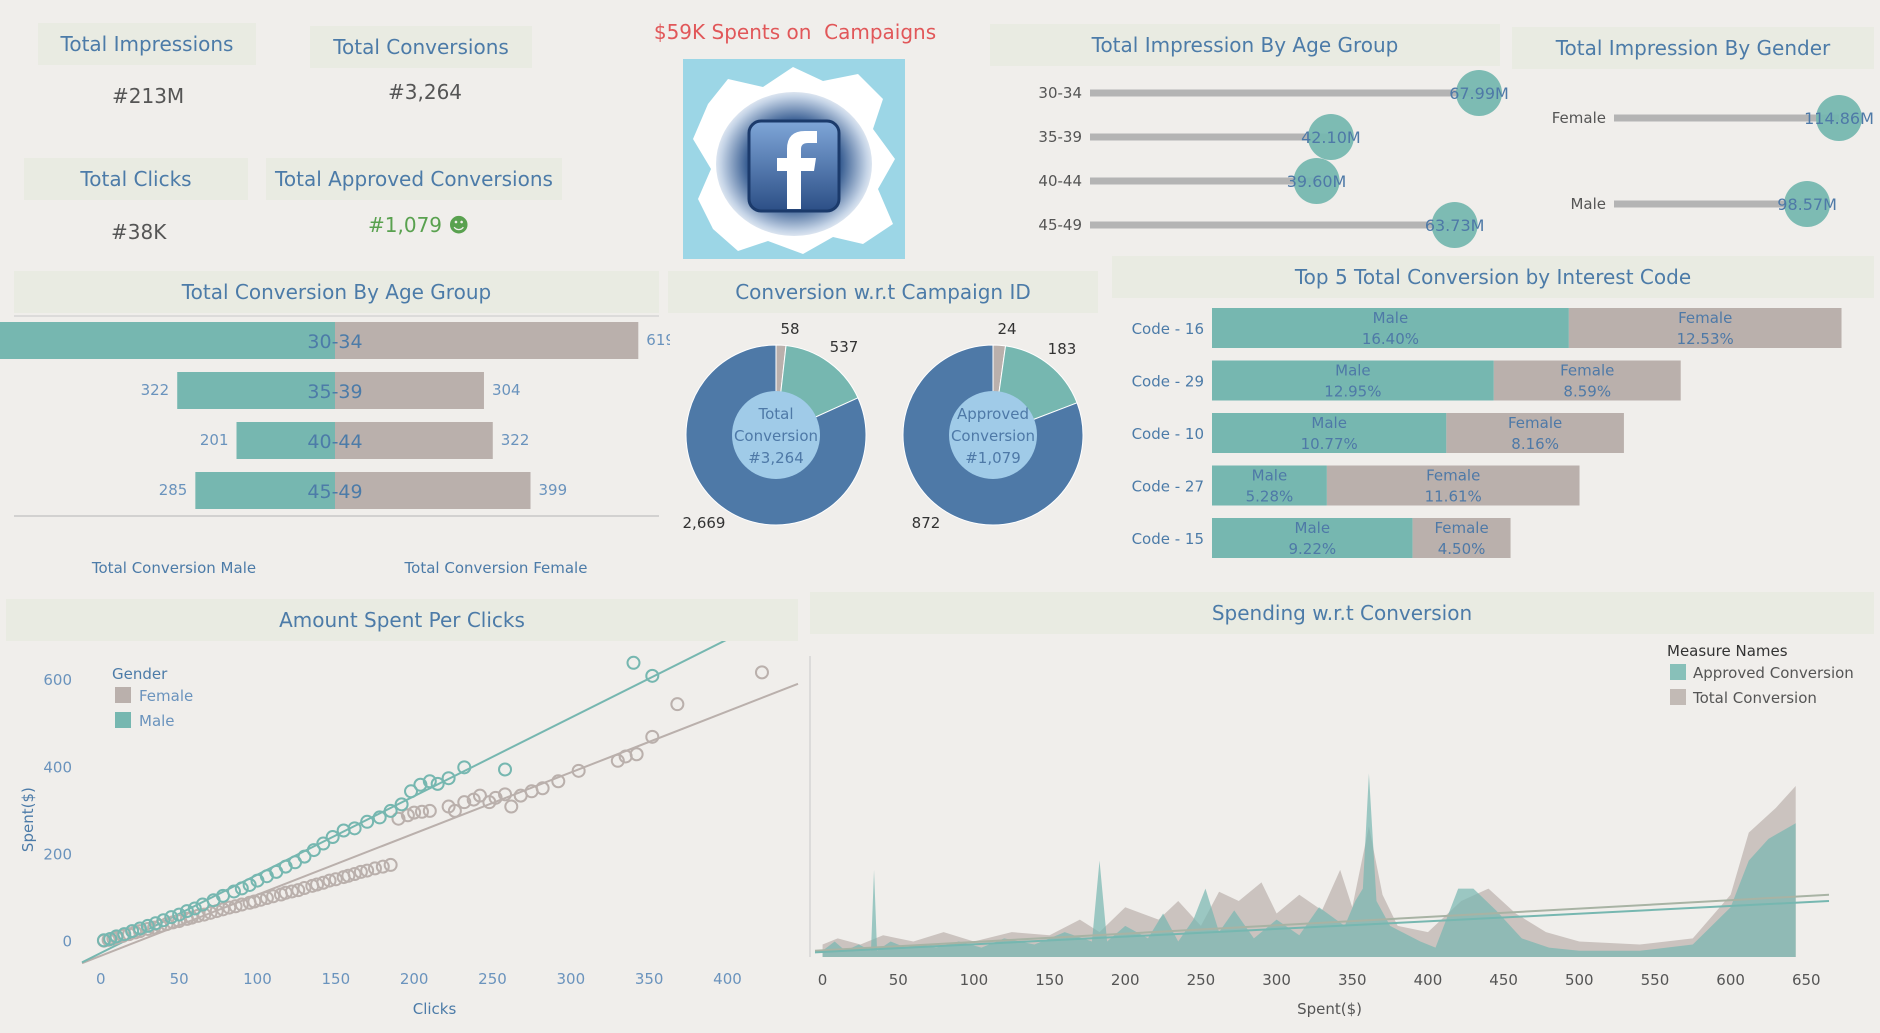  Describe the element at coordinates (57, 767) in the screenshot. I see `y-tick-label: 400` at that location.